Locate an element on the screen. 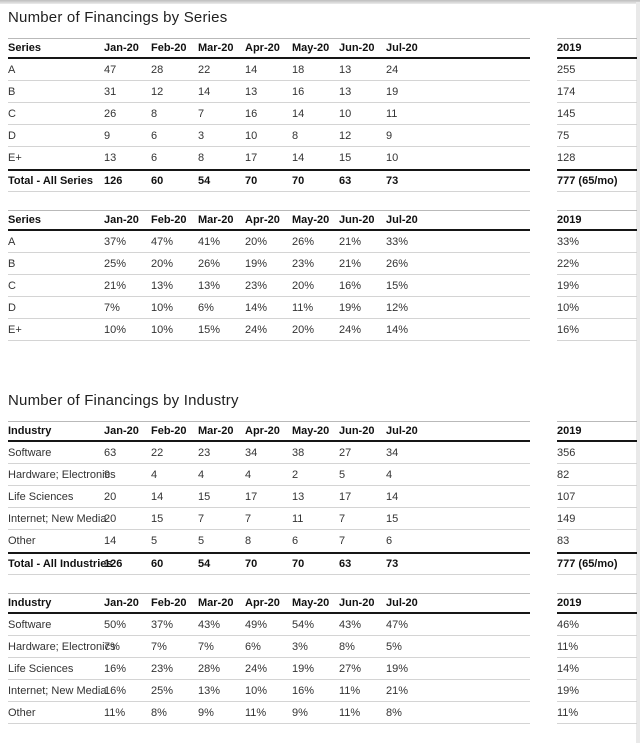 Image resolution: width=640 pixels, height=743 pixels. column-header-month: Jan-20 is located at coordinates (121, 48).